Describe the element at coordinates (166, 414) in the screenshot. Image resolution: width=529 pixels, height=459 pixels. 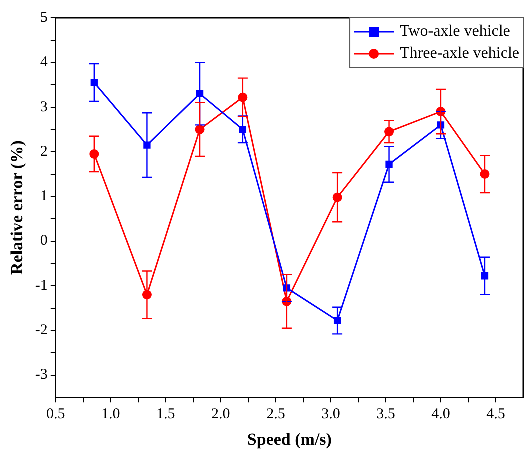
I see `x-tick-label: 1.5` at that location.